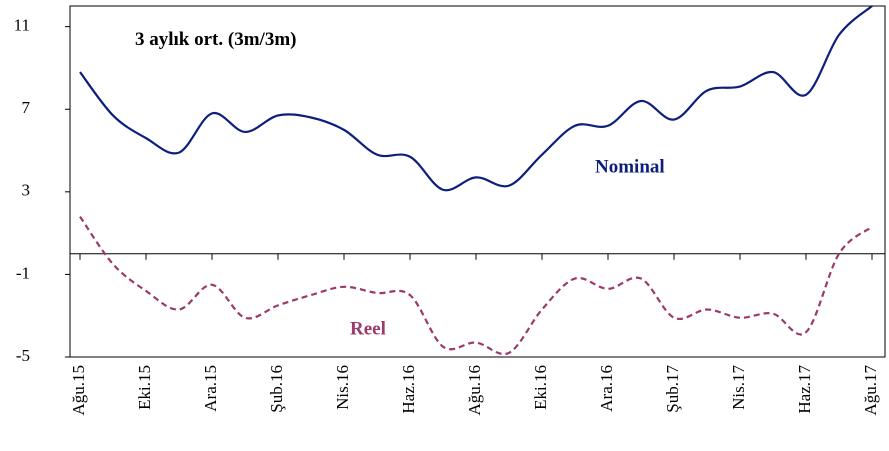 The width and height of the screenshot is (889, 451). I want to click on x-tick-label: Ağu.17, so click(870, 390).